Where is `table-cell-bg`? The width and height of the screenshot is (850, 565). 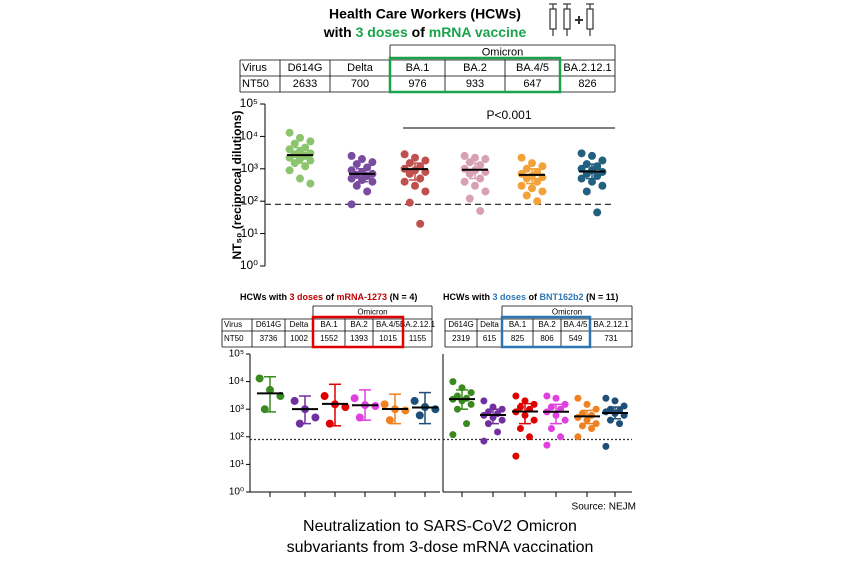
table-cell-bg is located at coordinates (372, 312).